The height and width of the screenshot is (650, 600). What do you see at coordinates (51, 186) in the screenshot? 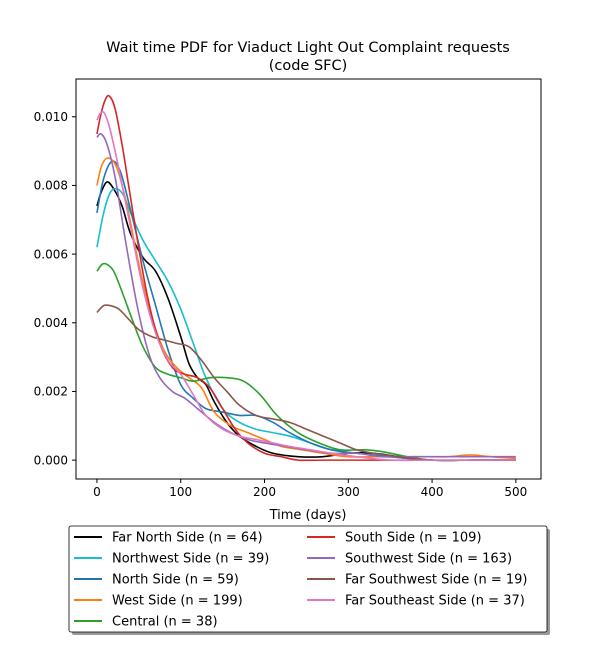
I see `y-tick-label: 0.008` at bounding box center [51, 186].